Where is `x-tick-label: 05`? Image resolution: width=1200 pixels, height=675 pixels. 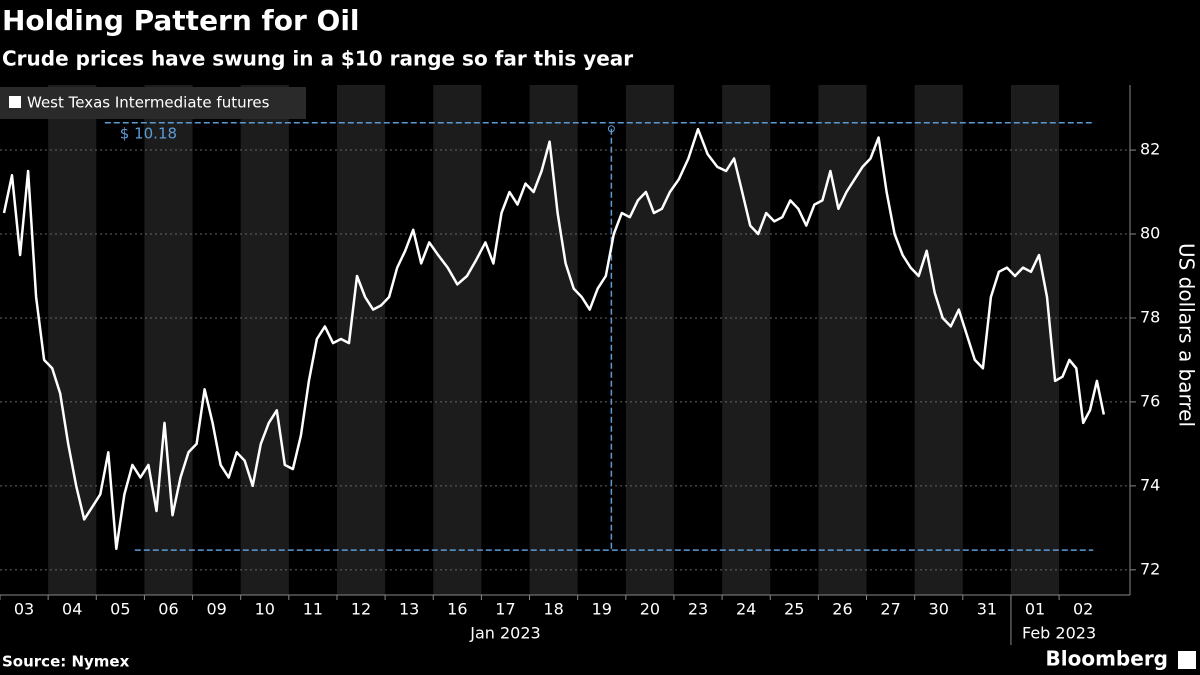
x-tick-label: 05 is located at coordinates (120, 609).